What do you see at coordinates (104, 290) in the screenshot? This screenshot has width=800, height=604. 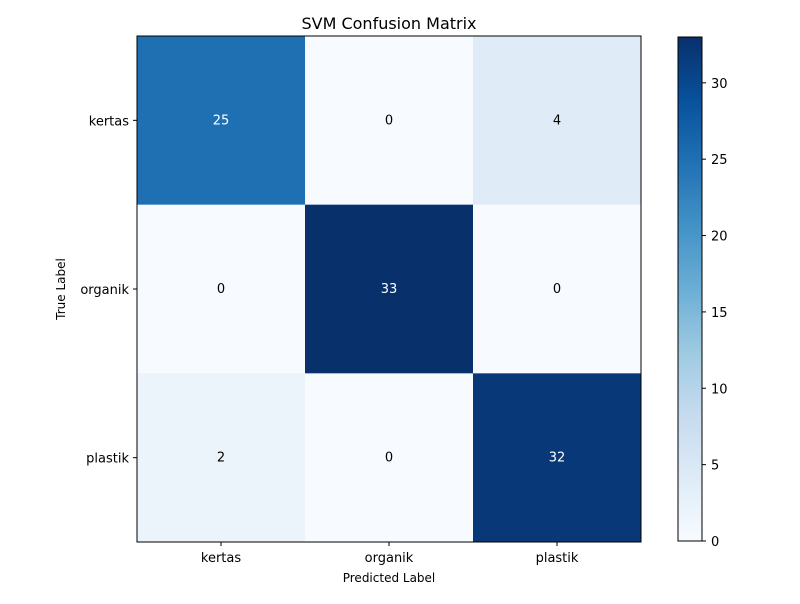 I see `y-tick-label: organik` at bounding box center [104, 290].